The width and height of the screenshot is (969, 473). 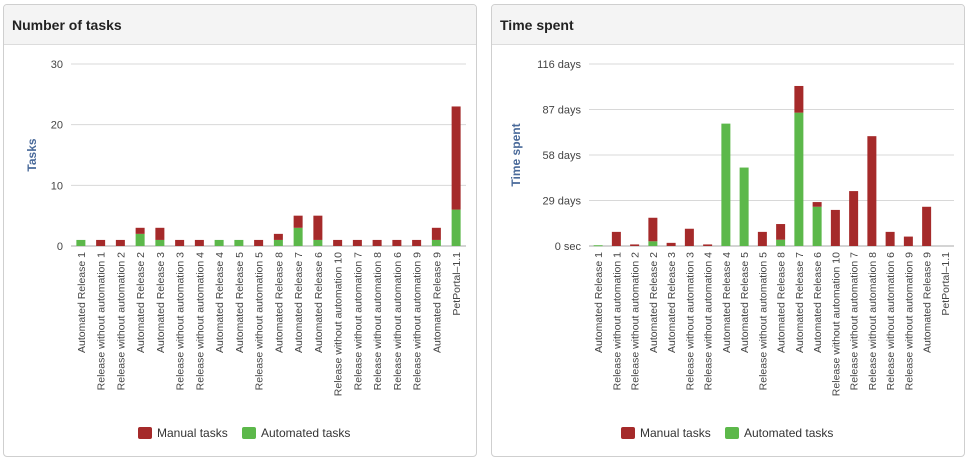 What do you see at coordinates (249, 433) in the screenshot?
I see `legend-swatch` at bounding box center [249, 433].